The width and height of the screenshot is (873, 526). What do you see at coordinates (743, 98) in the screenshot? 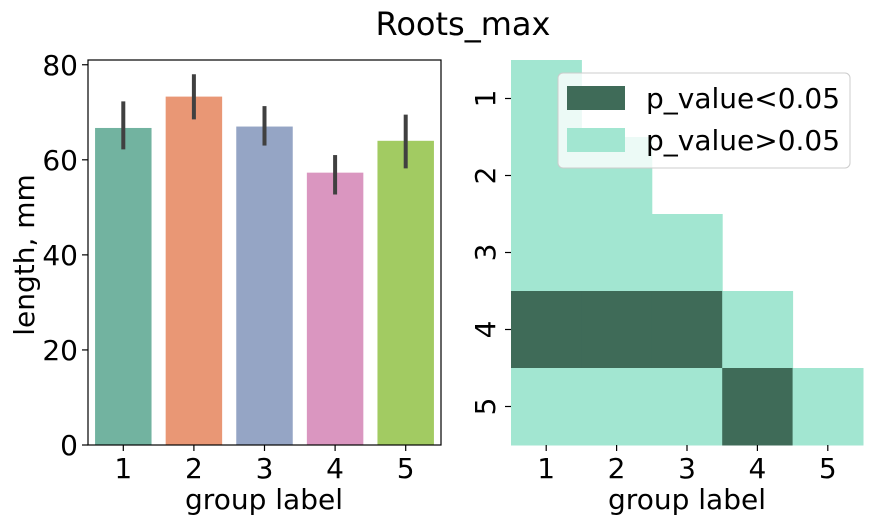
I see `legend-label-significant: p_value<0.05` at bounding box center [743, 98].